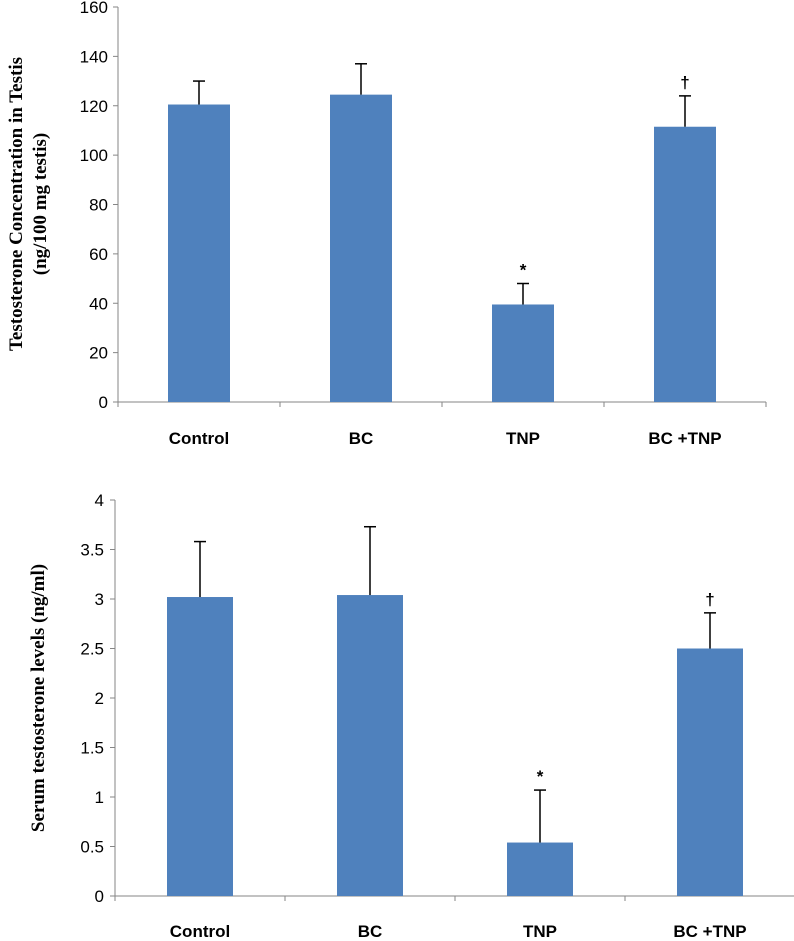 This screenshot has width=794, height=941. What do you see at coordinates (99, 698) in the screenshot?
I see `y-tick-label: 2` at bounding box center [99, 698].